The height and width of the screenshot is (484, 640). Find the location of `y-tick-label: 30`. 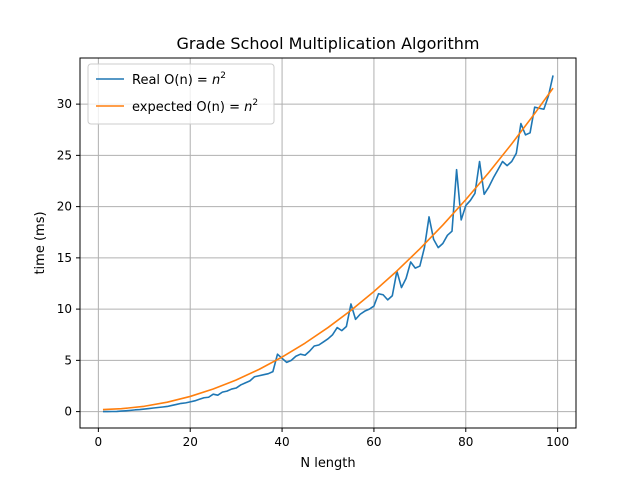

y-tick-label: 30 is located at coordinates (64, 104).